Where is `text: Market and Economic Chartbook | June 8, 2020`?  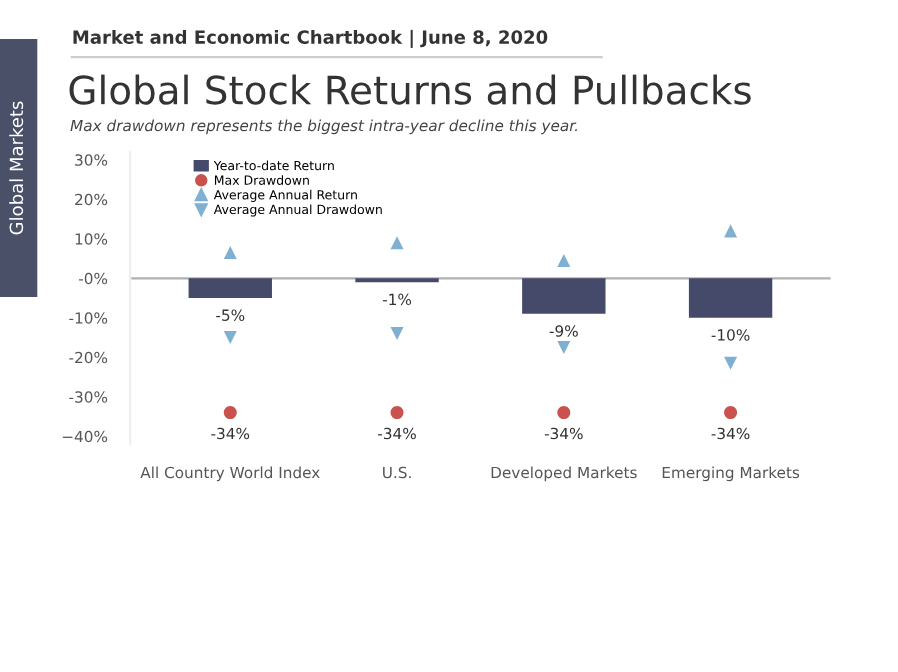
text: Market and Economic Chartbook | June 8, 2020 is located at coordinates (310, 38).